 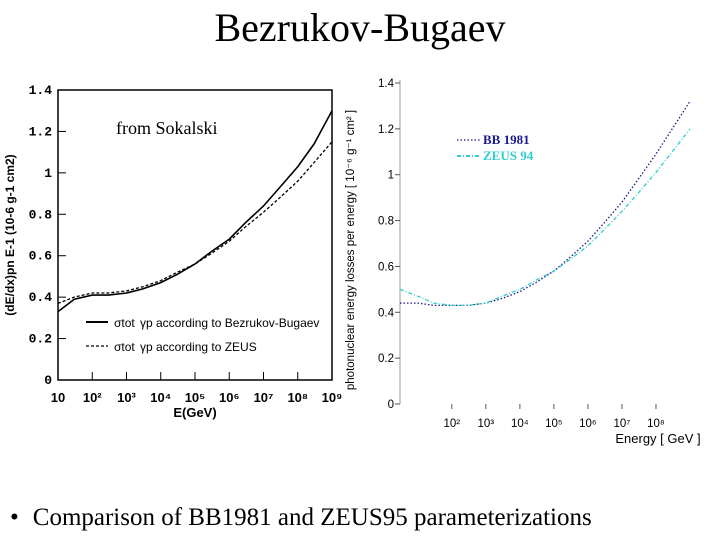 I want to click on chart0-x-tick-label: 10⁶, so click(x=229, y=397).